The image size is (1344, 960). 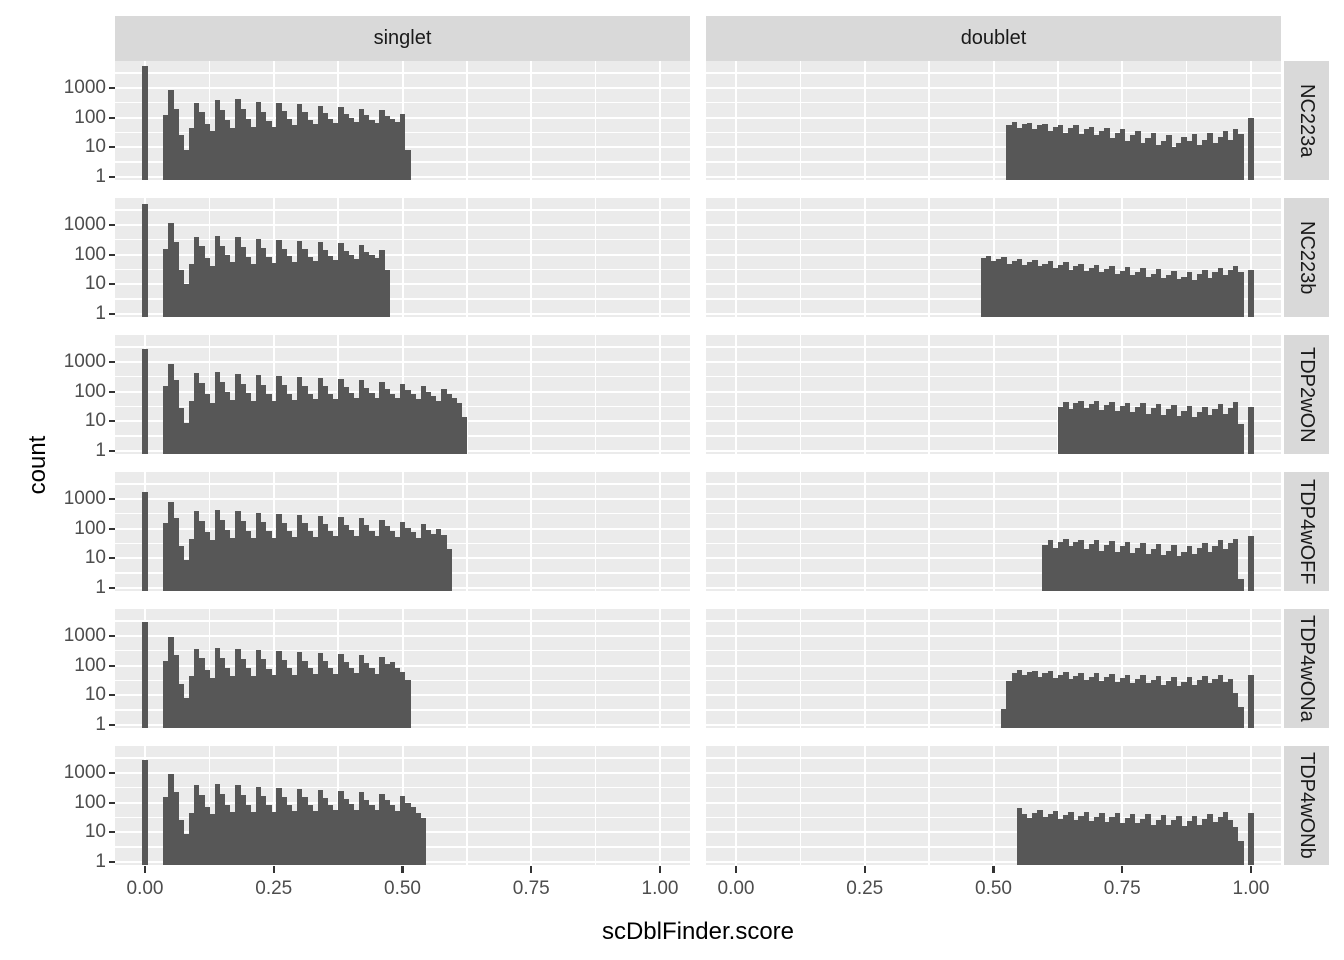 I want to click on facet-strip-label: TDP4wONa, so click(x=1307, y=668).